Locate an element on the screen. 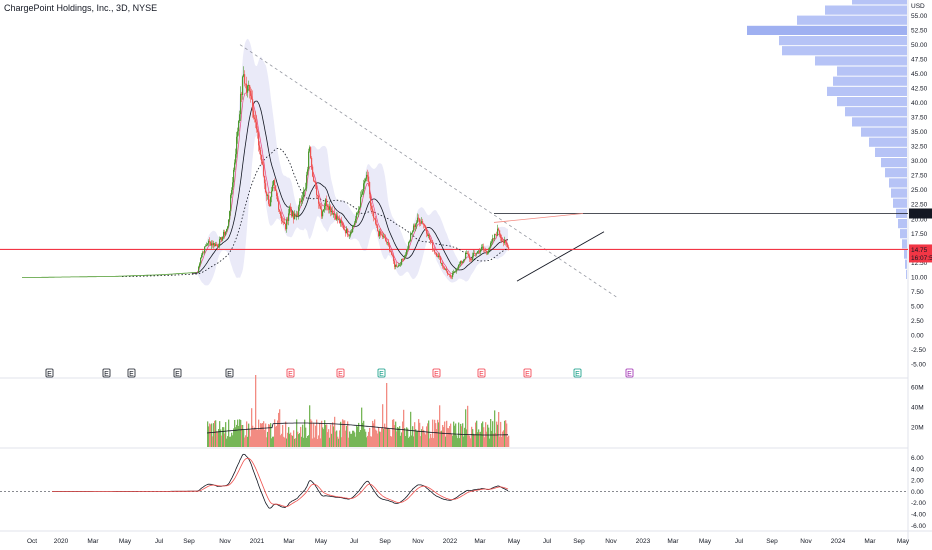 The width and height of the screenshot is (932, 550). last-price-tag is located at coordinates (920, 253).